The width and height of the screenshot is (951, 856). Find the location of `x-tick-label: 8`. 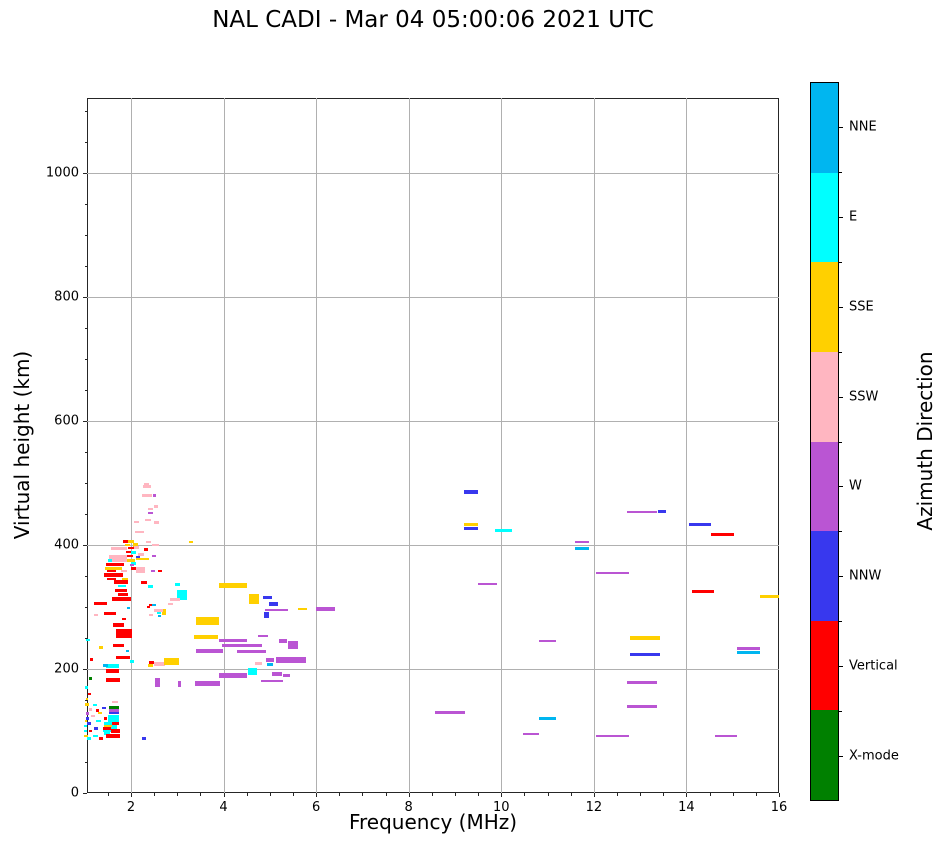

x-tick-label: 8 is located at coordinates (408, 807).